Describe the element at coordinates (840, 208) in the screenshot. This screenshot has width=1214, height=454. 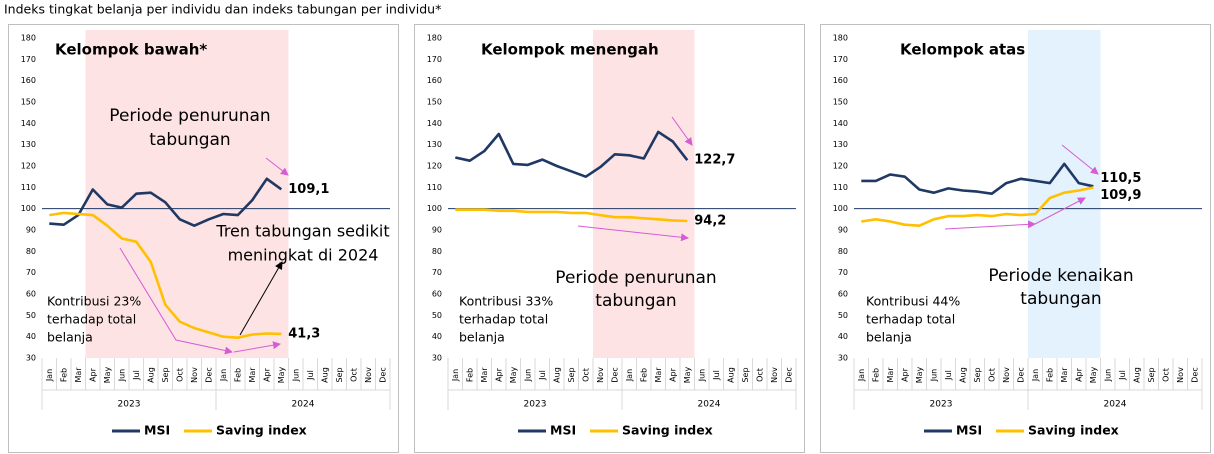
I see `y-tick-label: 100` at that location.